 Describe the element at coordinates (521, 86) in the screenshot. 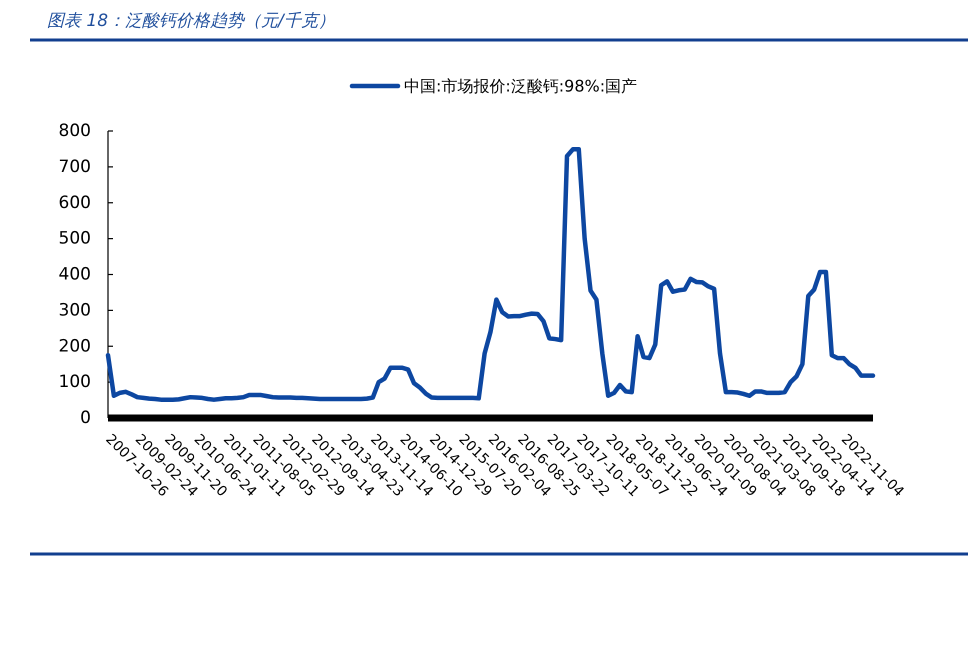

I see `legend-label: 中国:市场报价:泛酸钙:98%:国产` at that location.